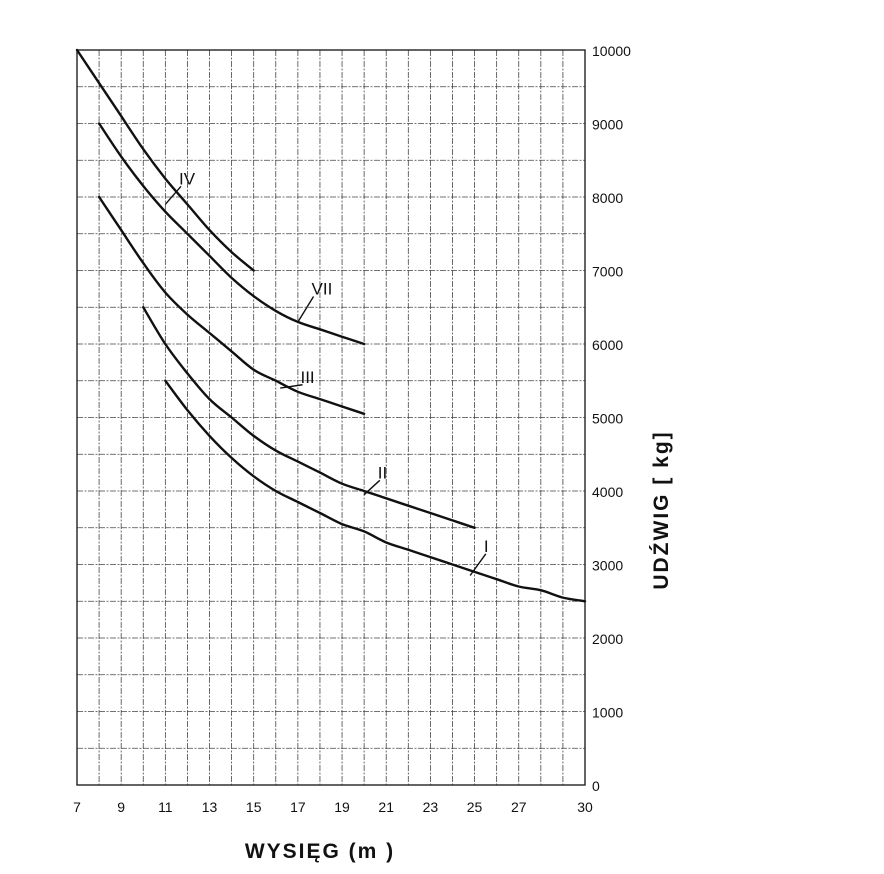 This screenshot has width=884, height=874. What do you see at coordinates (165, 807) in the screenshot?
I see `x-tick-label: 11` at bounding box center [165, 807].